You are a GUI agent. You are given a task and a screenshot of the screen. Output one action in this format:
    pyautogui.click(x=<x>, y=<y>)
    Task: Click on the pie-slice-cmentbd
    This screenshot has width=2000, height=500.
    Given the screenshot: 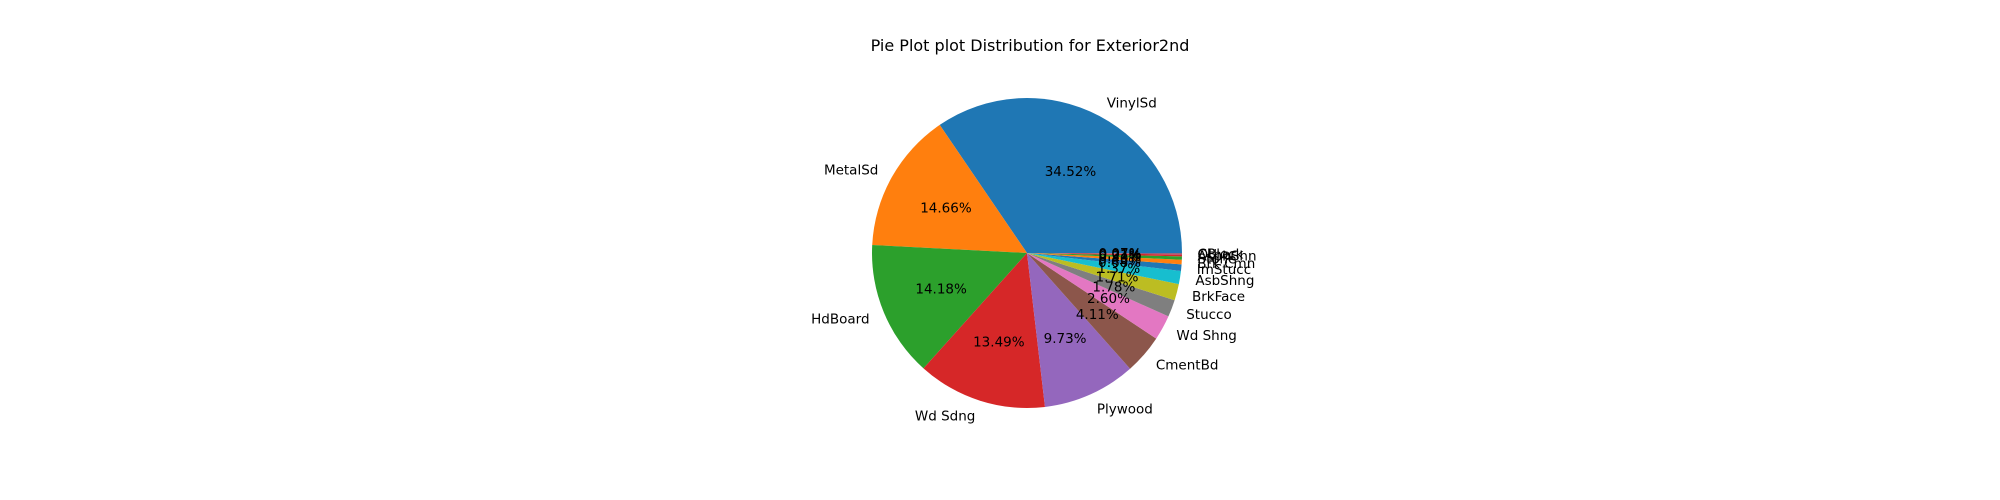 What is the action you would take?
    pyautogui.click(x=1092, y=311)
    